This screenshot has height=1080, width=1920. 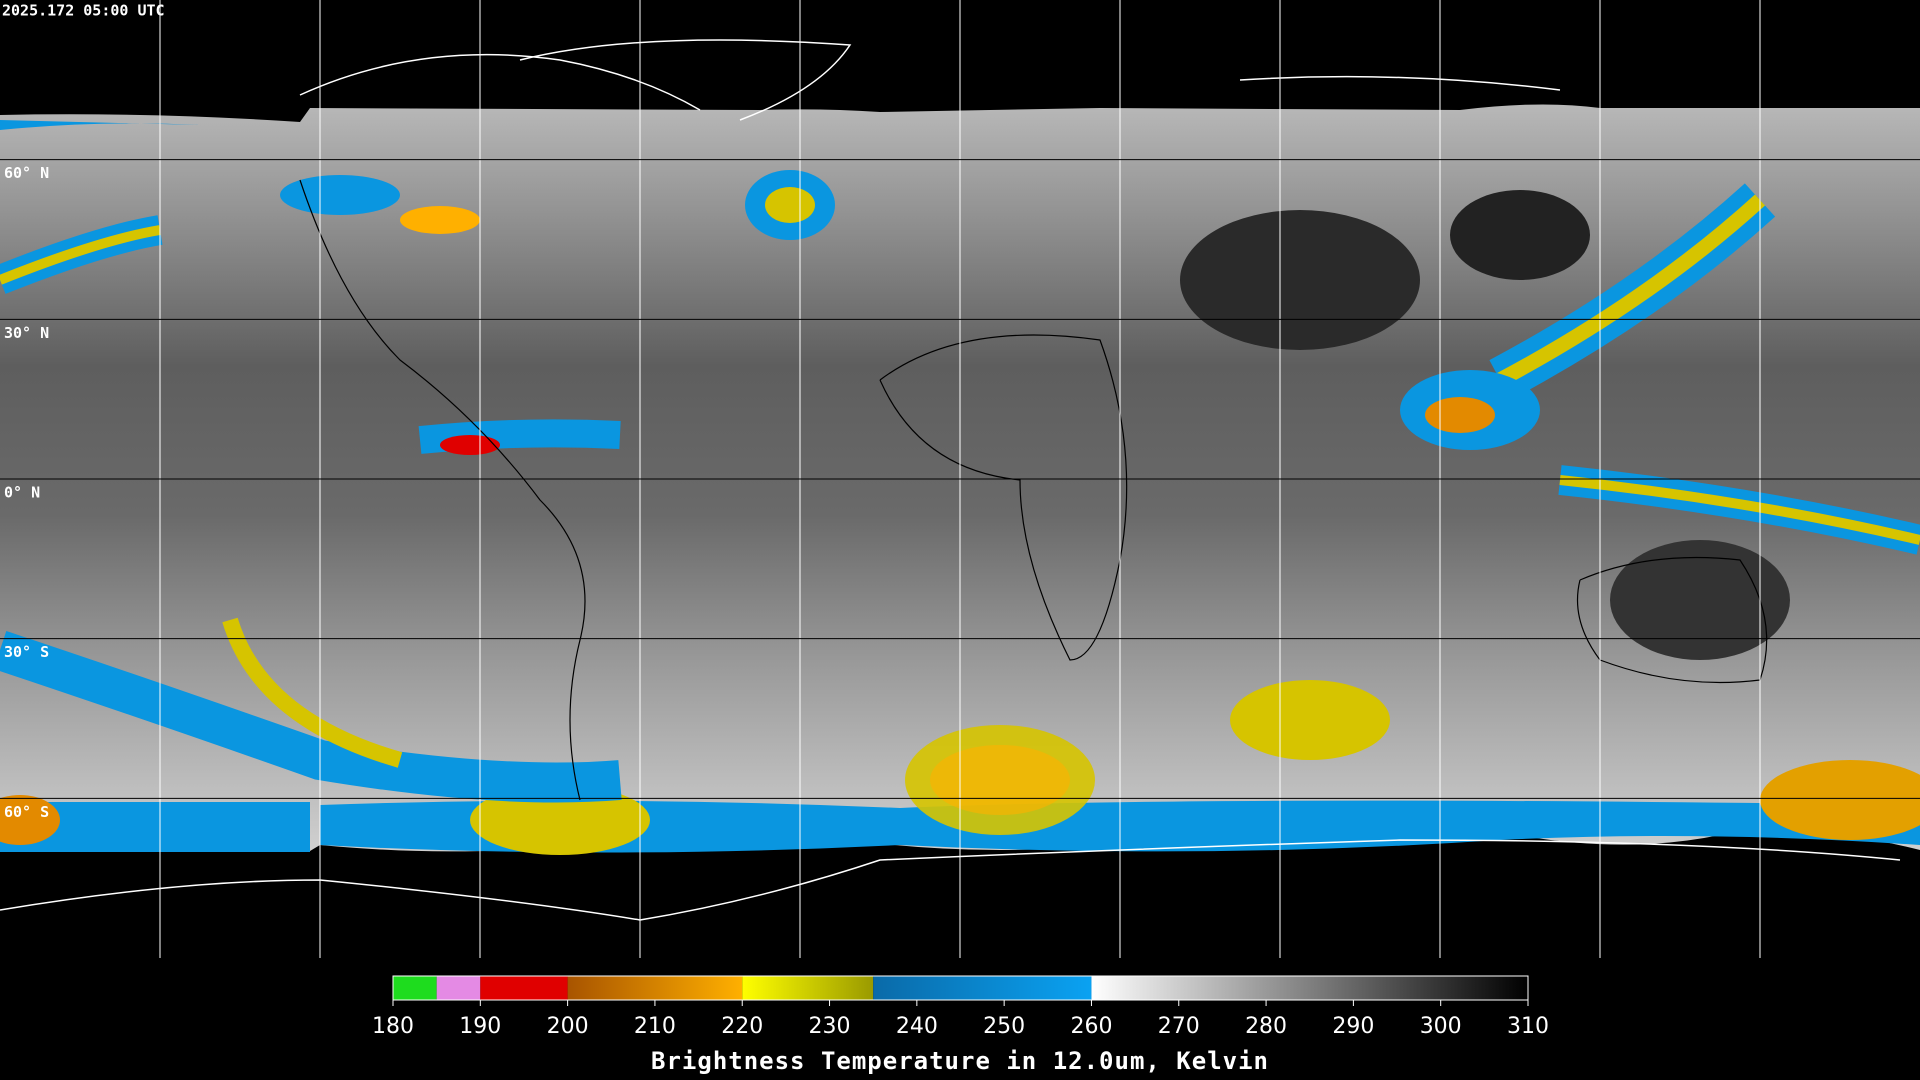 I want to click on colorbar-tick-label: 290, so click(x=1353, y=1026).